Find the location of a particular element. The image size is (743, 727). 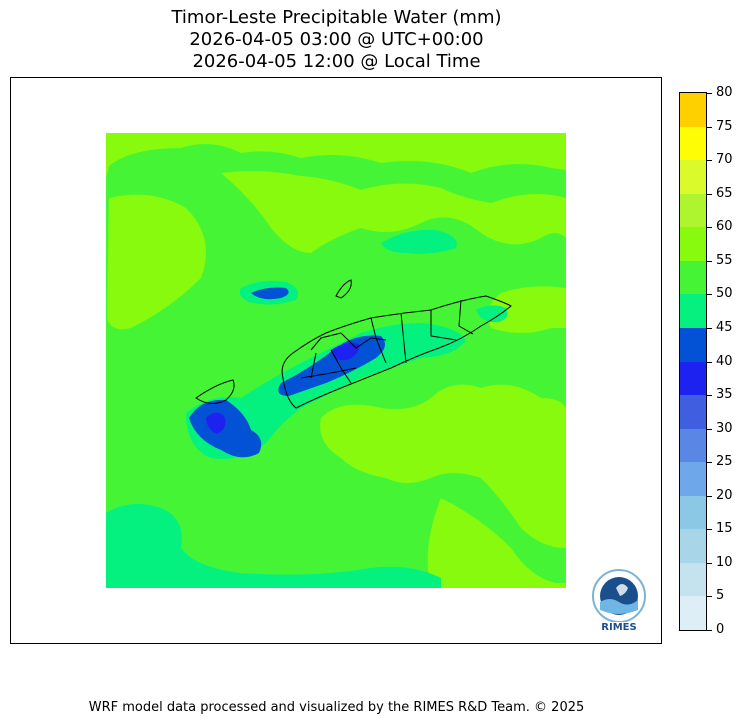

colorbar-tick-label: 30 is located at coordinates (724, 428).